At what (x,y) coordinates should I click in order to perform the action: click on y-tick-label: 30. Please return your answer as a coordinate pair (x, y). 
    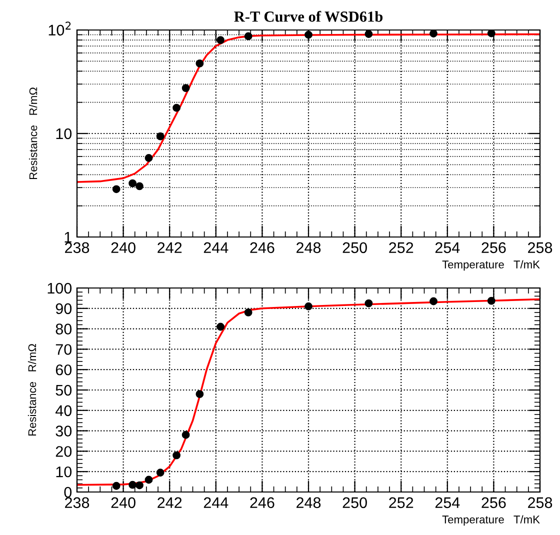
    Looking at the image, I should click on (64, 431).